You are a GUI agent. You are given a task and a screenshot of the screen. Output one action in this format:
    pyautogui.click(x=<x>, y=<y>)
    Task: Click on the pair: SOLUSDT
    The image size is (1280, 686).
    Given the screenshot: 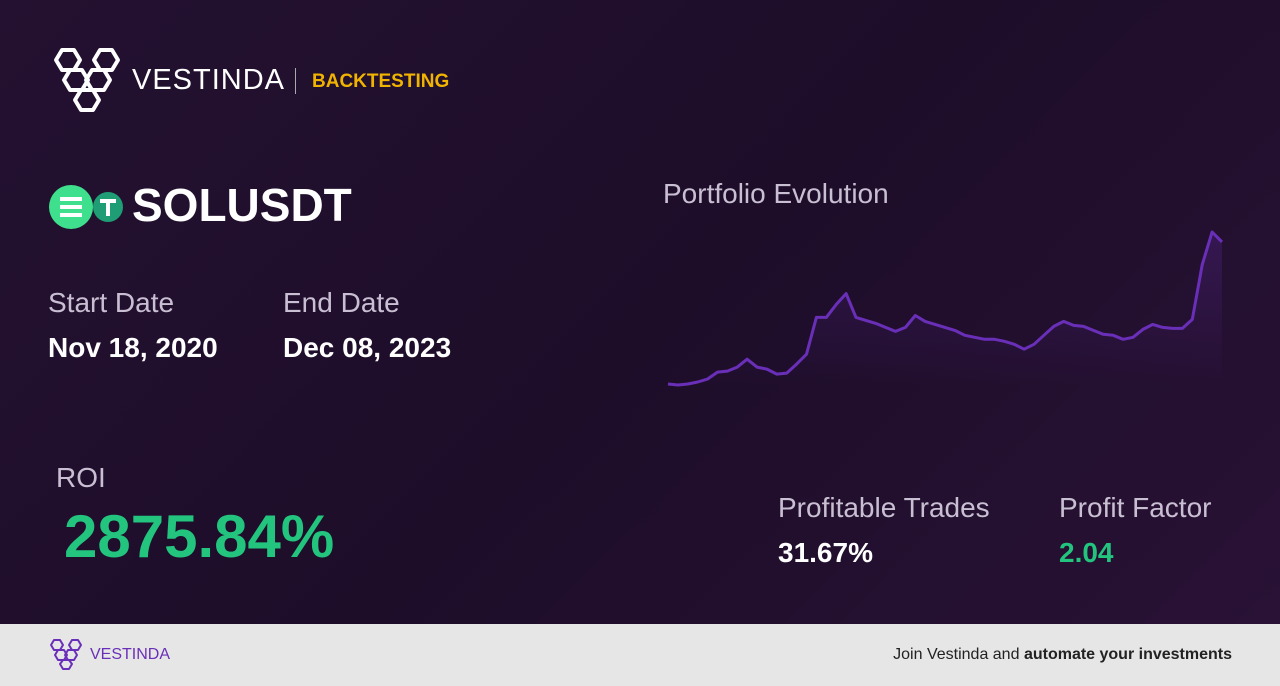 What is the action you would take?
    pyautogui.click(x=242, y=205)
    